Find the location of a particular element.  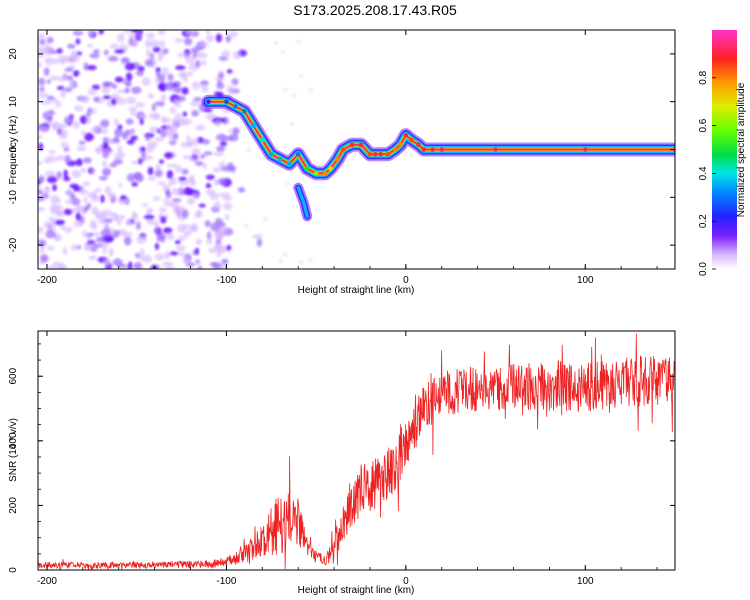

spectrogram-y-tick-label: -20 is located at coordinates (13, 244).